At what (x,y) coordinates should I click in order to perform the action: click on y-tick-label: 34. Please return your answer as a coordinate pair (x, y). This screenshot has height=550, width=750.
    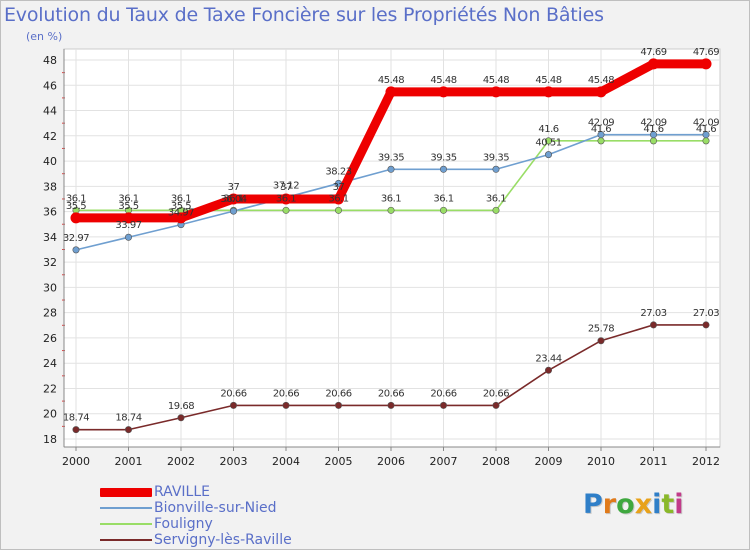
    Looking at the image, I should click on (50, 237).